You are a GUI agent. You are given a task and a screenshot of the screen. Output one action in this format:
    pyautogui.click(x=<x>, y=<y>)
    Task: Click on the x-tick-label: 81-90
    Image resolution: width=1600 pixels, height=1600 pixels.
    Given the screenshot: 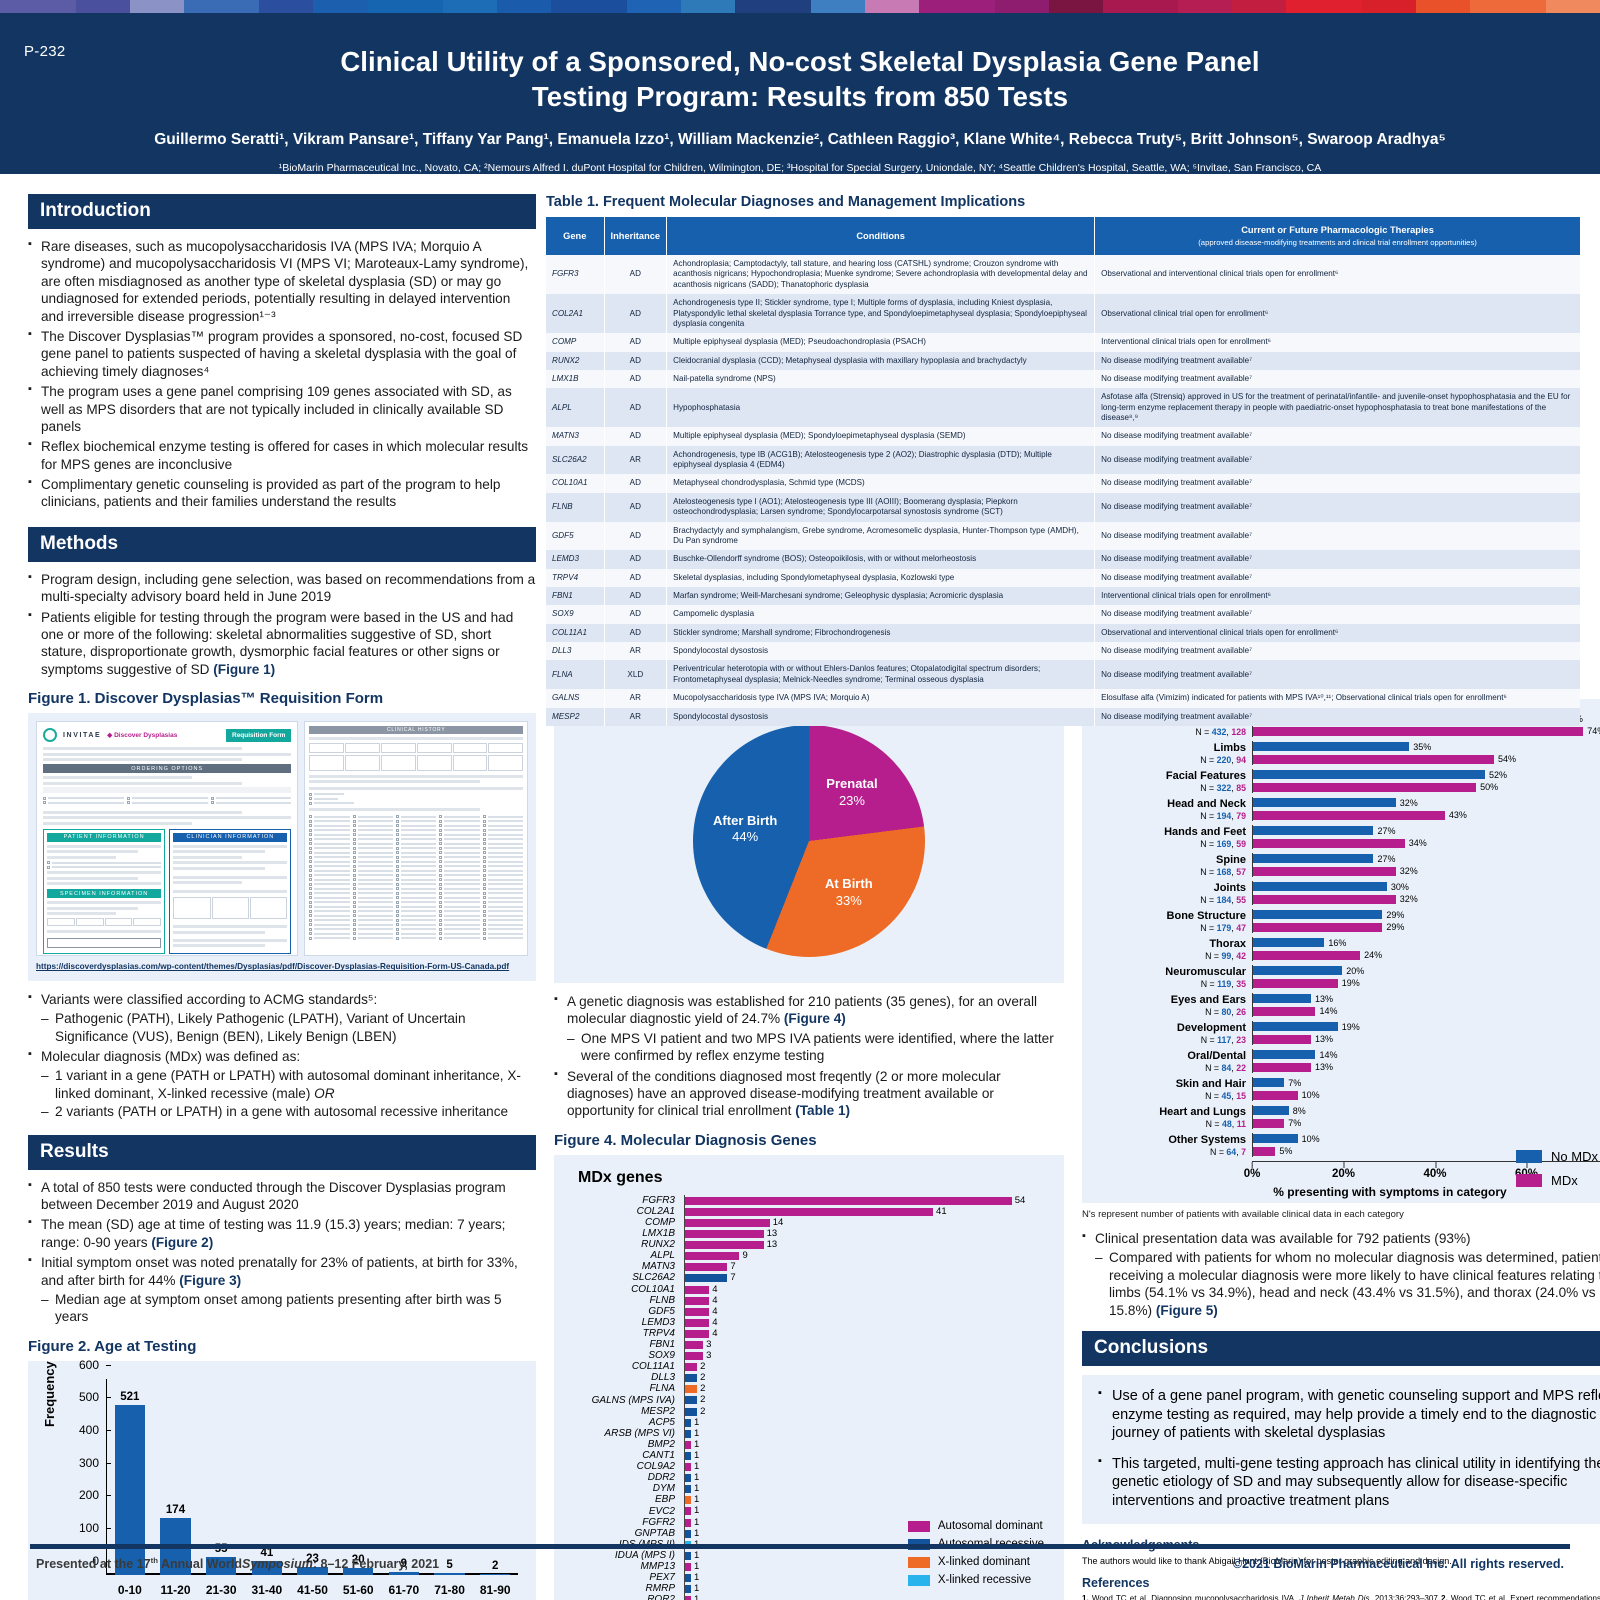 What is the action you would take?
    pyautogui.click(x=495, y=1589)
    